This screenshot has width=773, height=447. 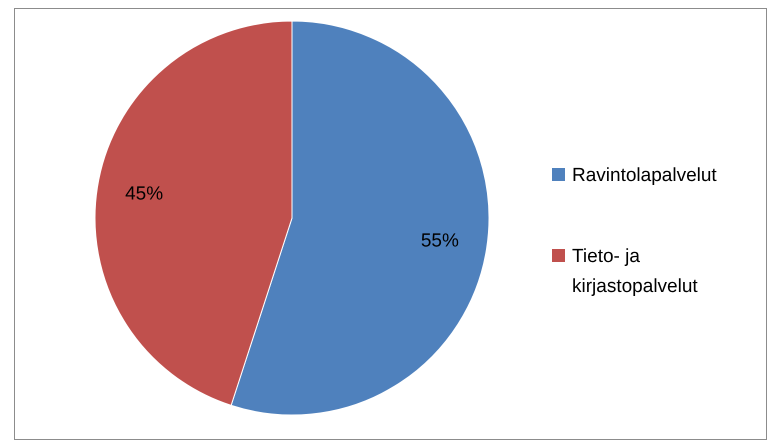 I want to click on data-label: 55%, so click(x=439, y=241).